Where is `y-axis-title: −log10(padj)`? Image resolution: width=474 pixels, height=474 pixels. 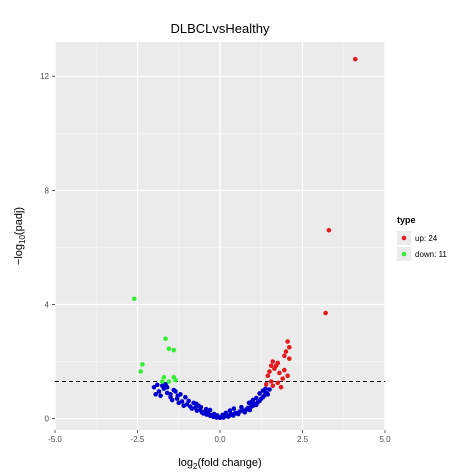
y-axis-title: −log10(padj) is located at coordinates (20, 236).